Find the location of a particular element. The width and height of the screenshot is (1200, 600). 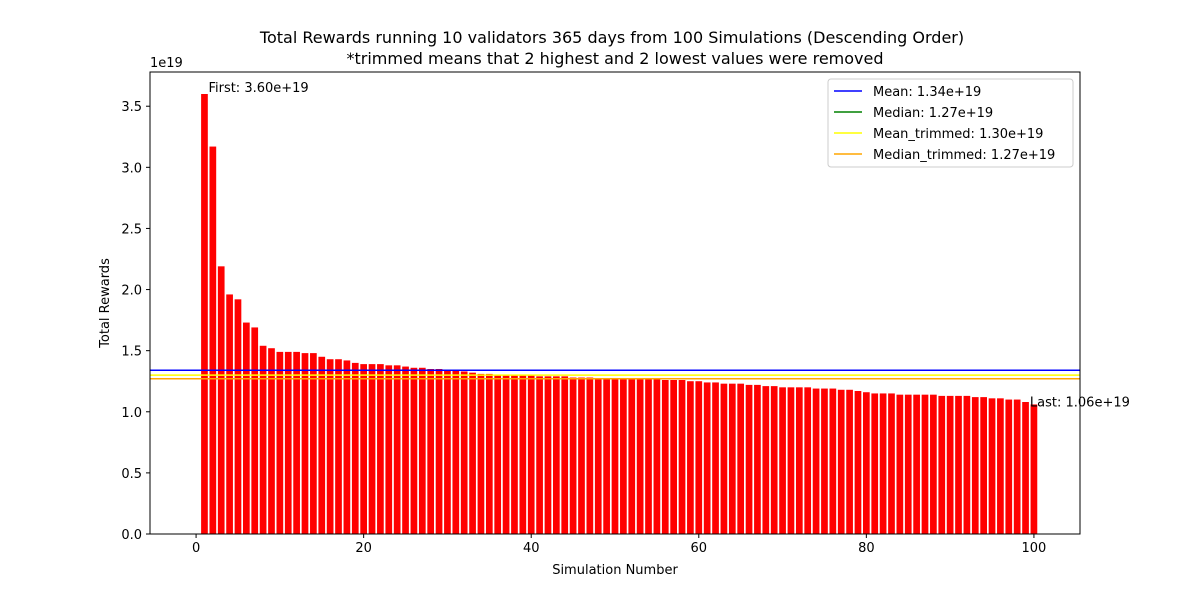

x-tick-label: 20 is located at coordinates (363, 548).